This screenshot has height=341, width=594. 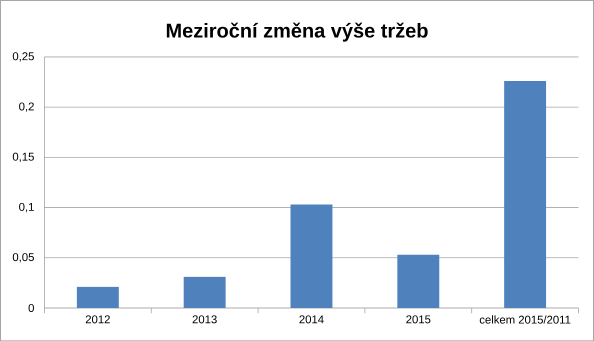 I want to click on x-tick-label: 2015, so click(x=418, y=319).